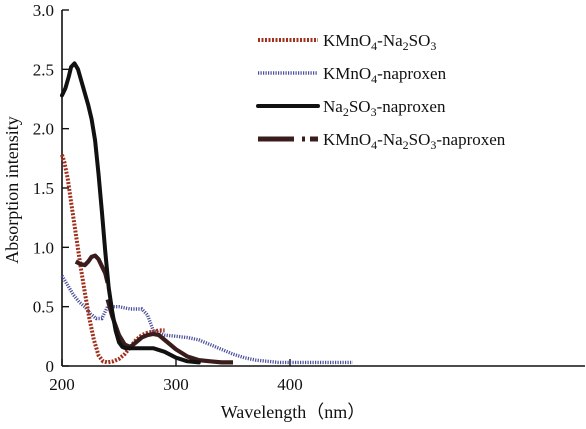 This screenshot has width=586, height=429. I want to click on y-axis-title: Absorption intensity, so click(12, 190).